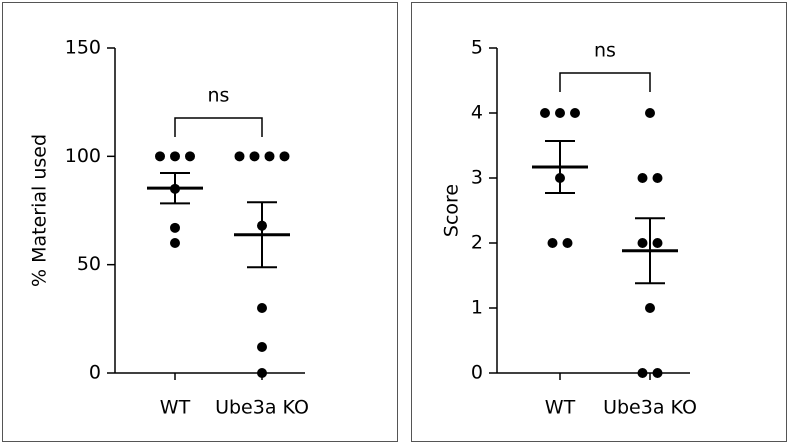 This screenshot has height=445, width=790. What do you see at coordinates (477, 243) in the screenshot?
I see `y-tick-label: 2` at bounding box center [477, 243].